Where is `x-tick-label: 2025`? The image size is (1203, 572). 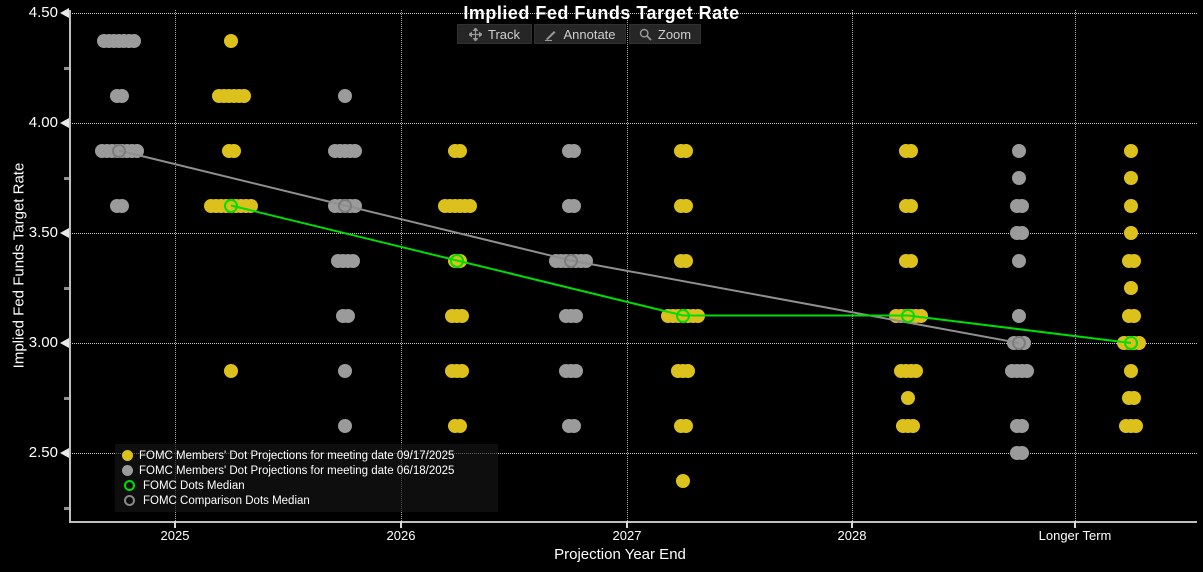 x-tick-label: 2025 is located at coordinates (175, 535).